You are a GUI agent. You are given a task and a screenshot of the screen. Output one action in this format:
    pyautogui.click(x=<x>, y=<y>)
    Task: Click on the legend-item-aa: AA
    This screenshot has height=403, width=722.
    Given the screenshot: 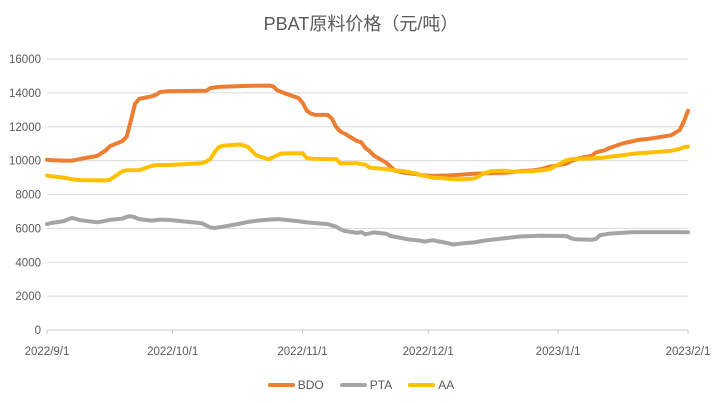 What is the action you would take?
    pyautogui.click(x=431, y=385)
    